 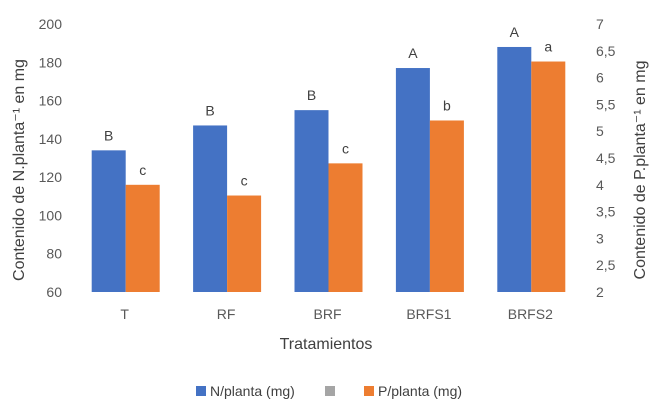 What do you see at coordinates (600, 24) in the screenshot?
I see `right-tick-label: 7` at bounding box center [600, 24].